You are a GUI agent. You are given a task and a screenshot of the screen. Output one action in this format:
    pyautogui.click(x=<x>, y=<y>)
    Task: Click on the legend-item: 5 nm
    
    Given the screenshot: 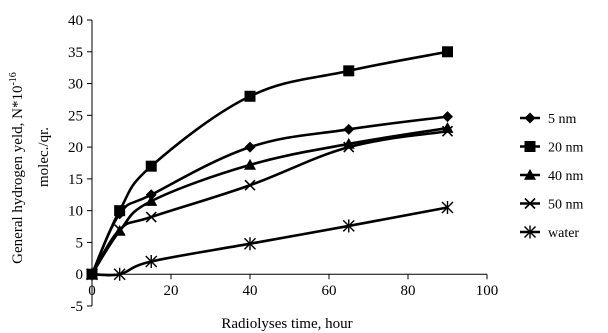 What is the action you would take?
    pyautogui.click(x=548, y=119)
    